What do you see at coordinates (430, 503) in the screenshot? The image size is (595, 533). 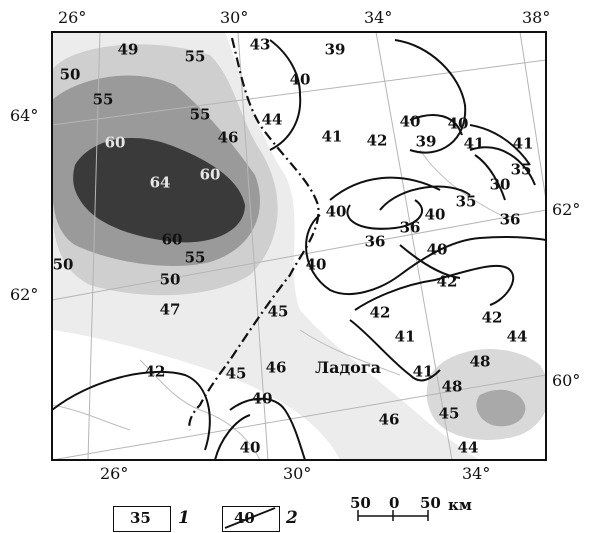 I see `scale-label-right: 50` at bounding box center [430, 503].